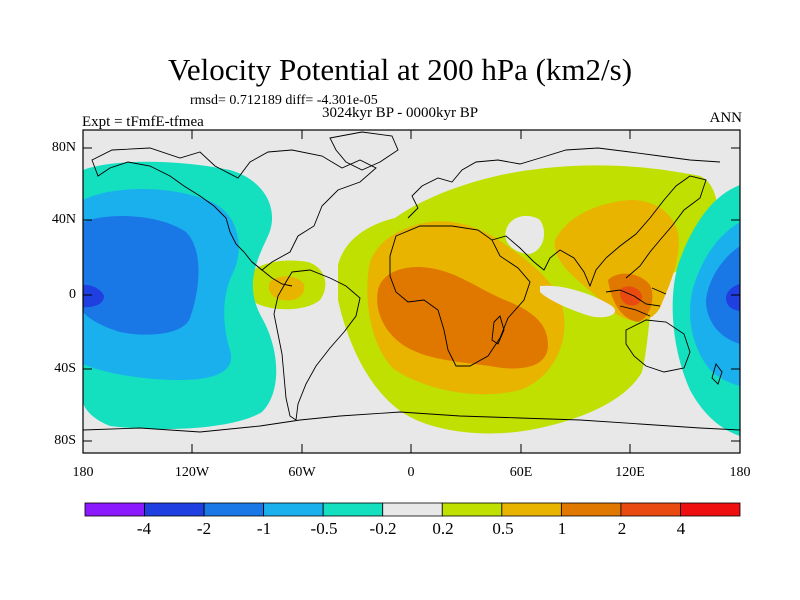  Describe the element at coordinates (400, 69) in the screenshot. I see `map-title: Velocity Potential at 200 hPa (km2/s)` at that location.